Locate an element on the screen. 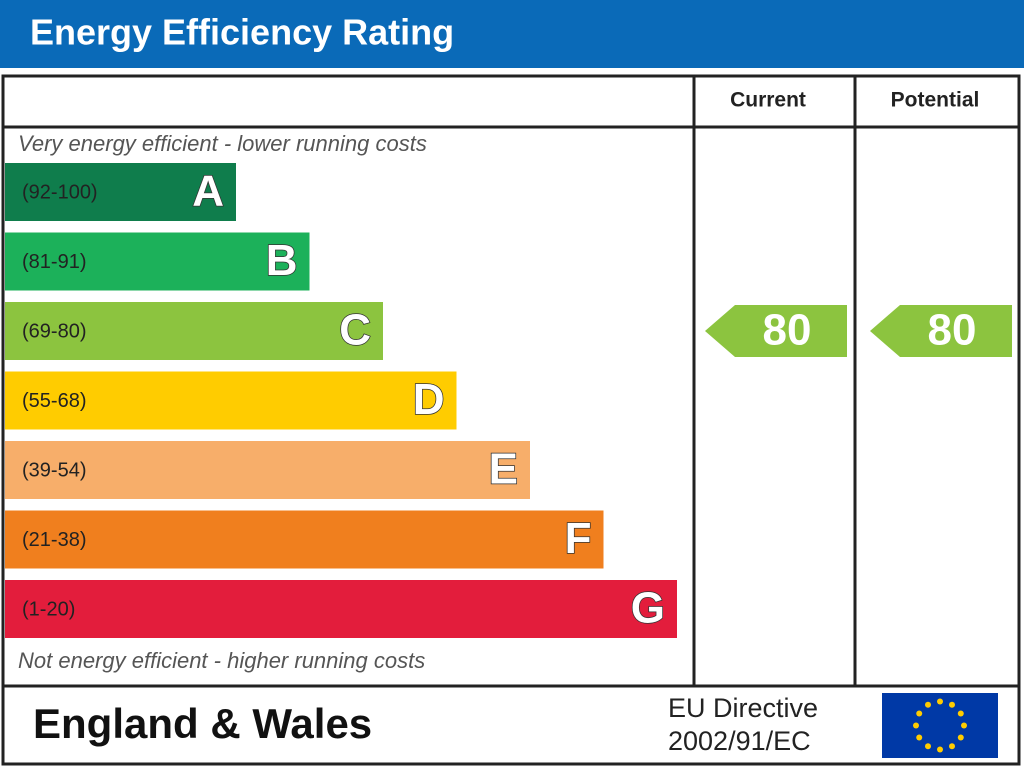  directive-line: 2002/91/EC is located at coordinates (739, 741).